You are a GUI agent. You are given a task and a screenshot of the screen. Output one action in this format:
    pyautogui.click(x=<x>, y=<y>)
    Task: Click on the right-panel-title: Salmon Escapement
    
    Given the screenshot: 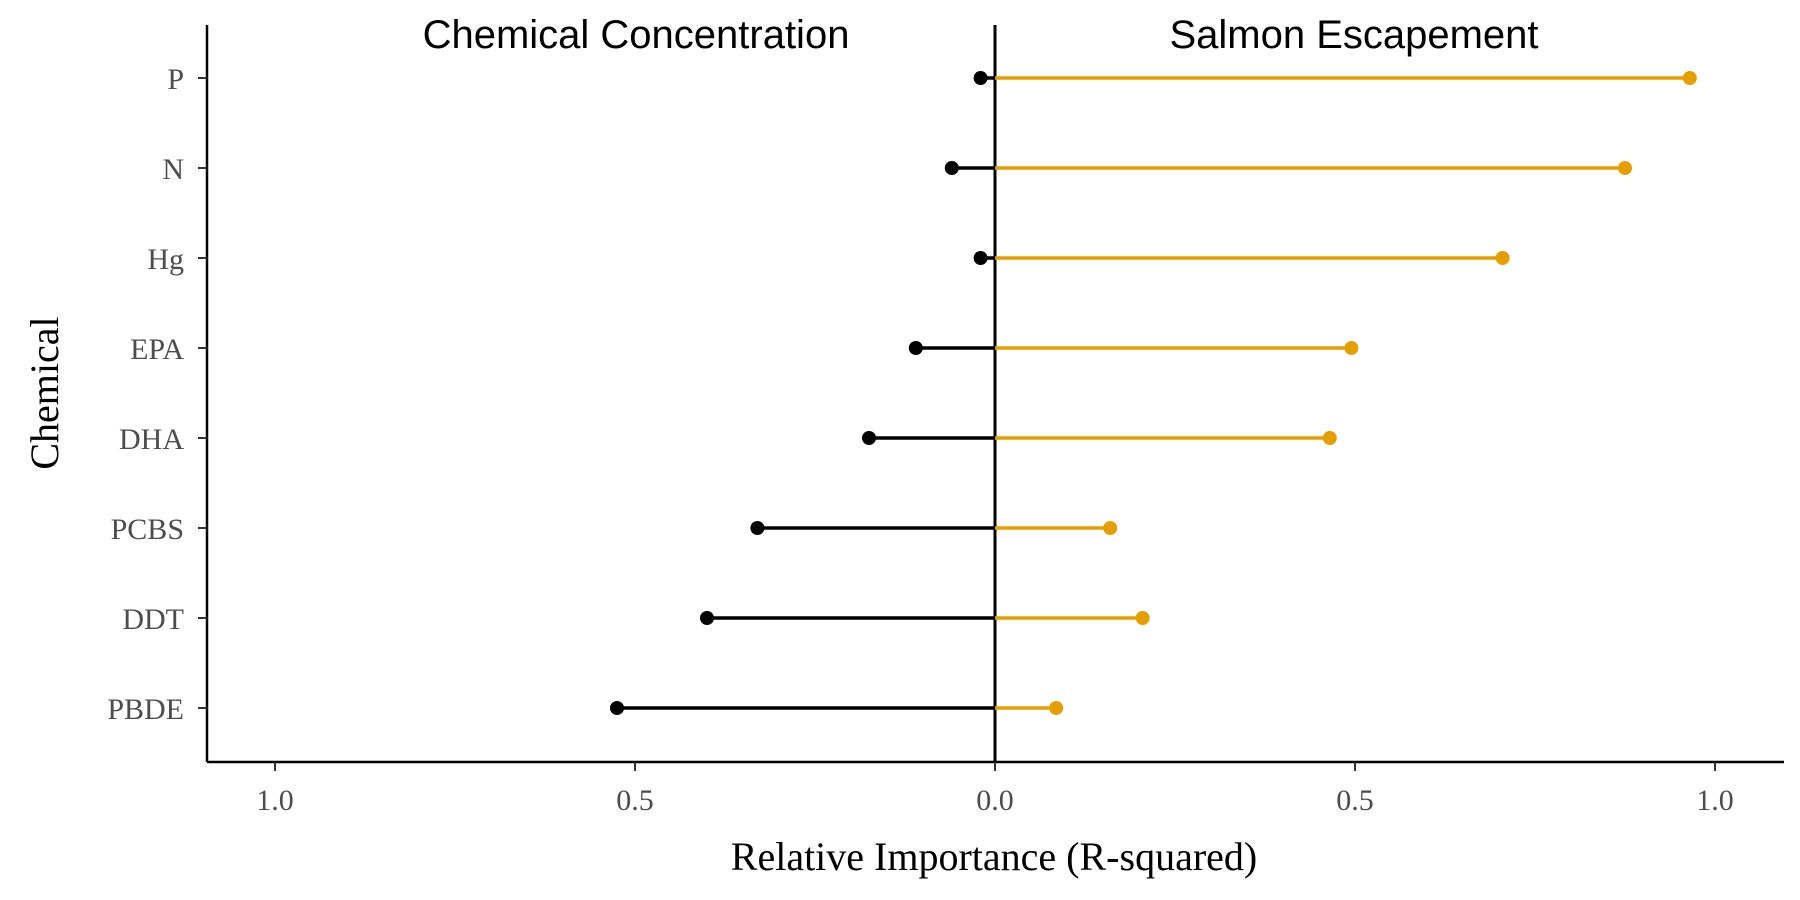 What is the action you would take?
    pyautogui.click(x=1353, y=35)
    